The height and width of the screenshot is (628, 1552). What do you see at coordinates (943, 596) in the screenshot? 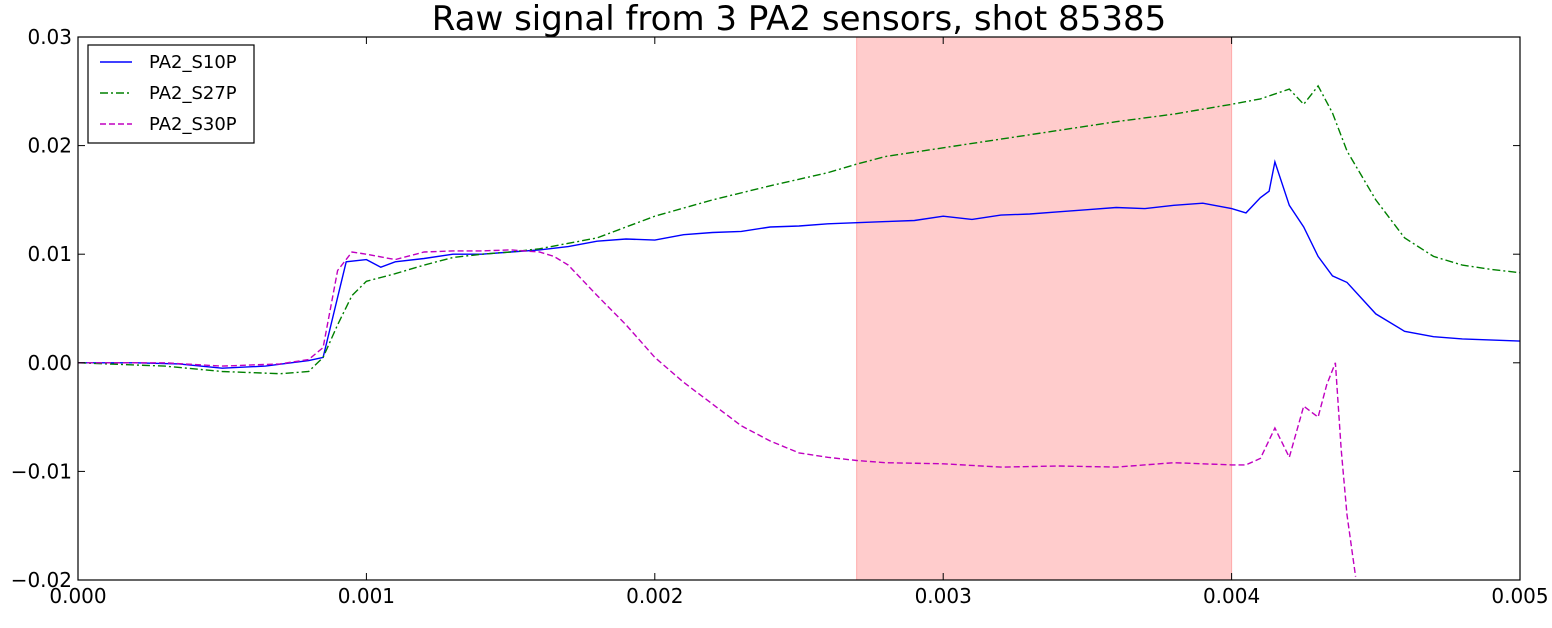
I see `x-tick-label: 0.003` at bounding box center [943, 596].